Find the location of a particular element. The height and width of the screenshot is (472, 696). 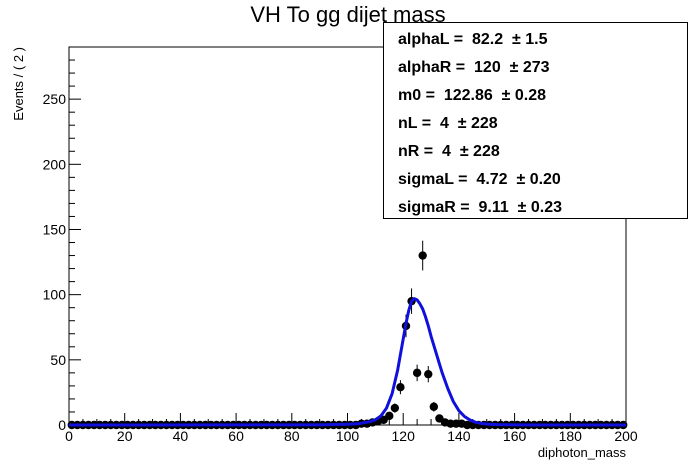

y-tick-label: 100 is located at coordinates (55, 295).